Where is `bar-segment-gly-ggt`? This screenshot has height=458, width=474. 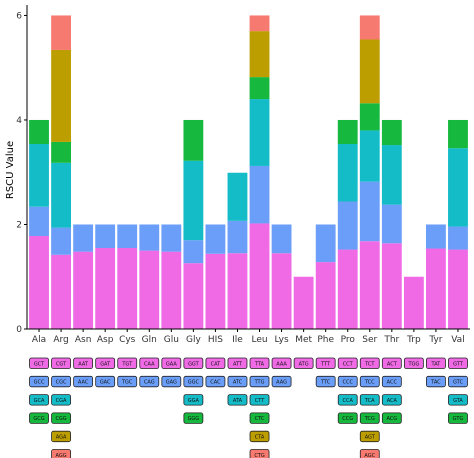
bar-segment-gly-ggt is located at coordinates (193, 296).